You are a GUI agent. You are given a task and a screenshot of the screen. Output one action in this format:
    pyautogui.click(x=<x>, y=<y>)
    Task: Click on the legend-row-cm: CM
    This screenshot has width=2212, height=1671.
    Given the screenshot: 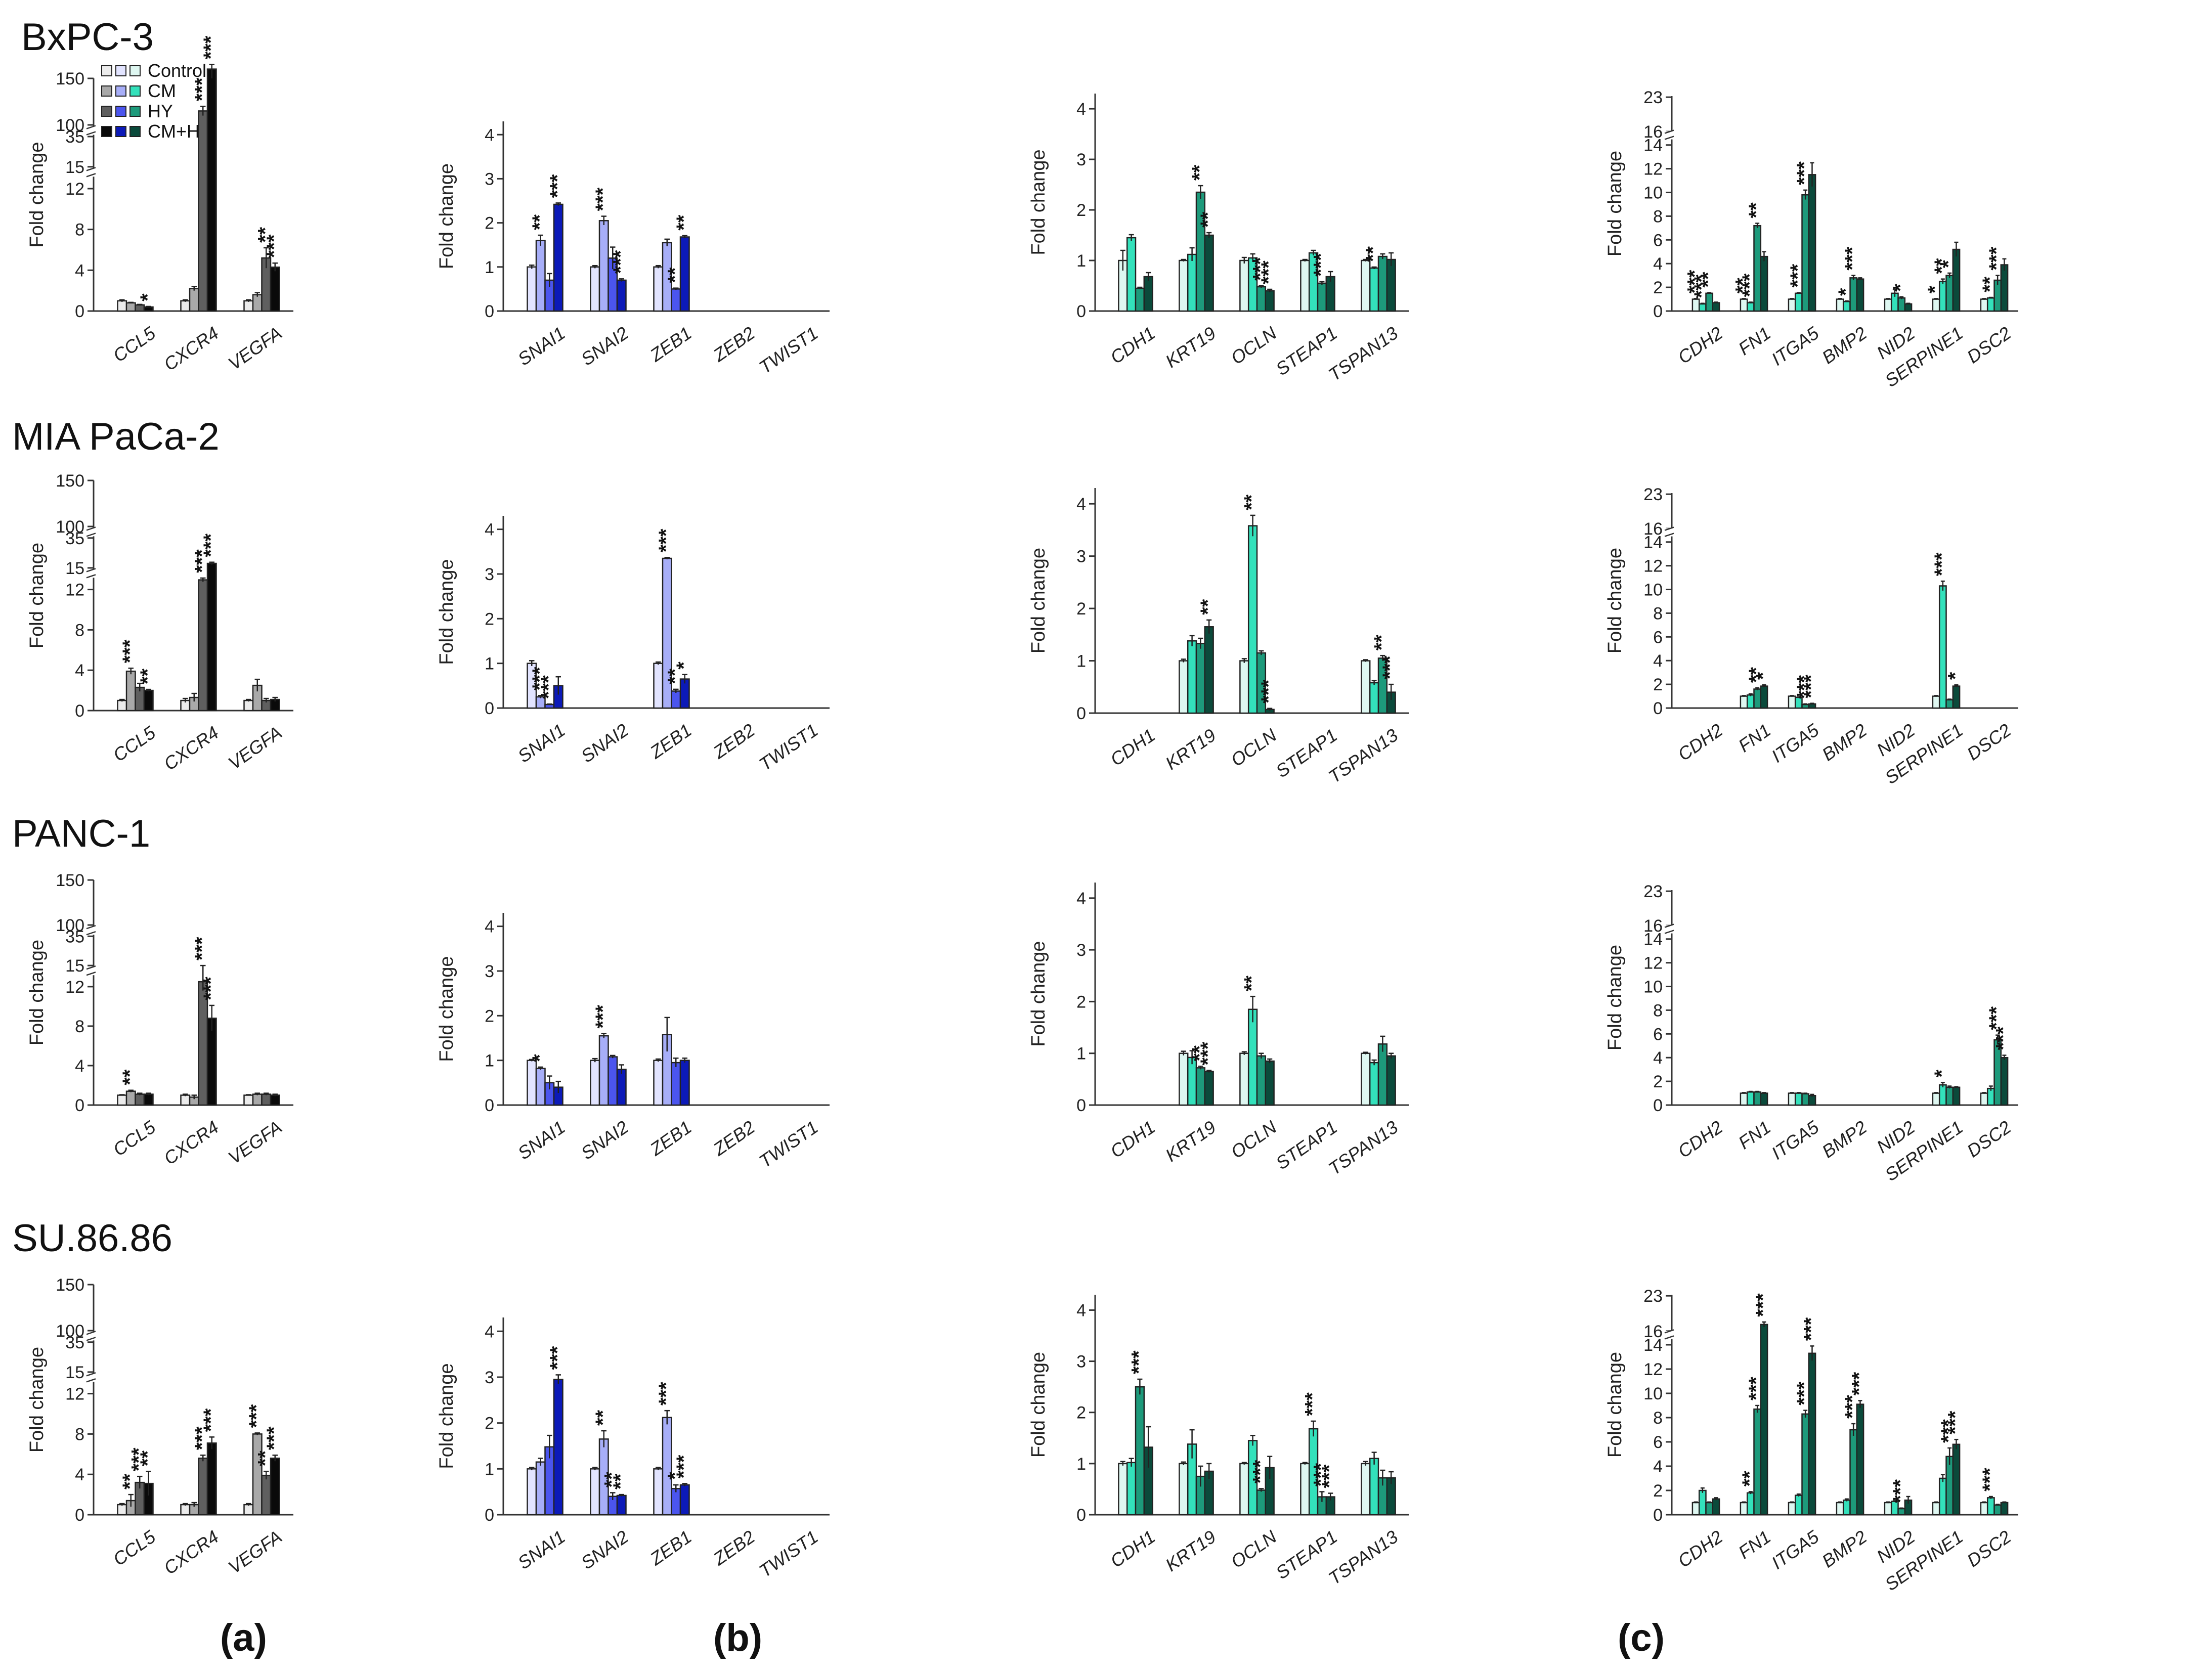 What is the action you would take?
    pyautogui.click(x=156, y=90)
    